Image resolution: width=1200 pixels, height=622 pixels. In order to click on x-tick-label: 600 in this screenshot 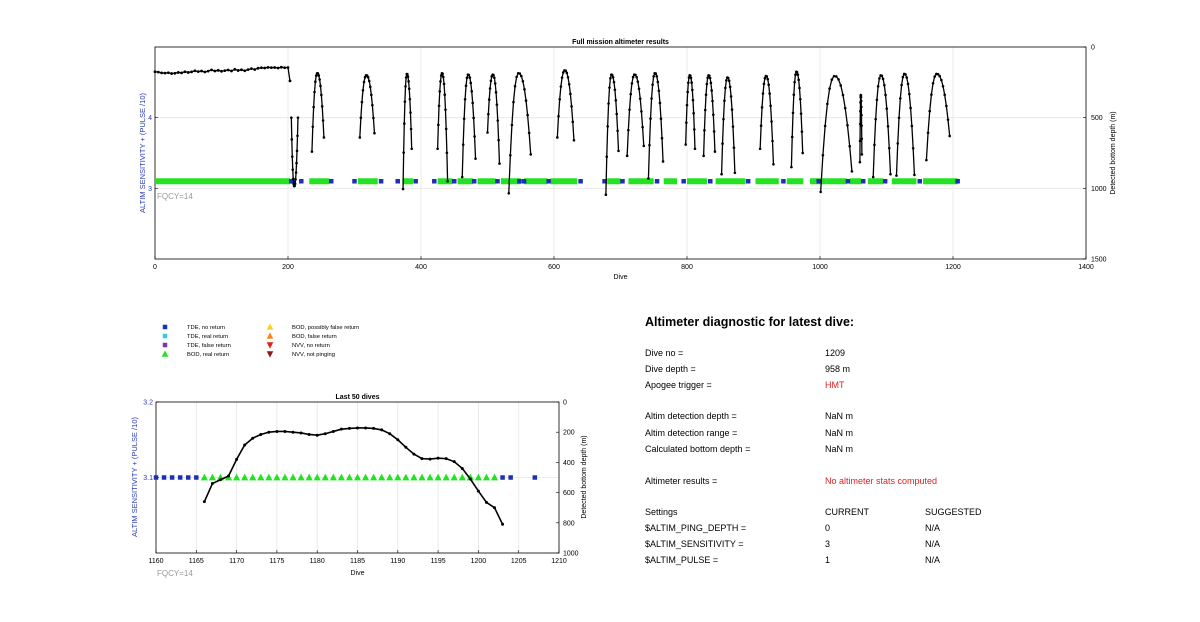, I will do `click(554, 267)`.